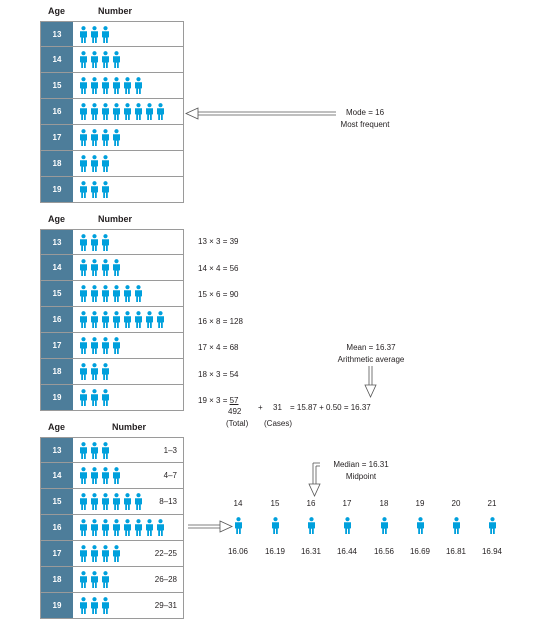  Describe the element at coordinates (57, 163) in the screenshot. I see `age-cell: 18` at that location.